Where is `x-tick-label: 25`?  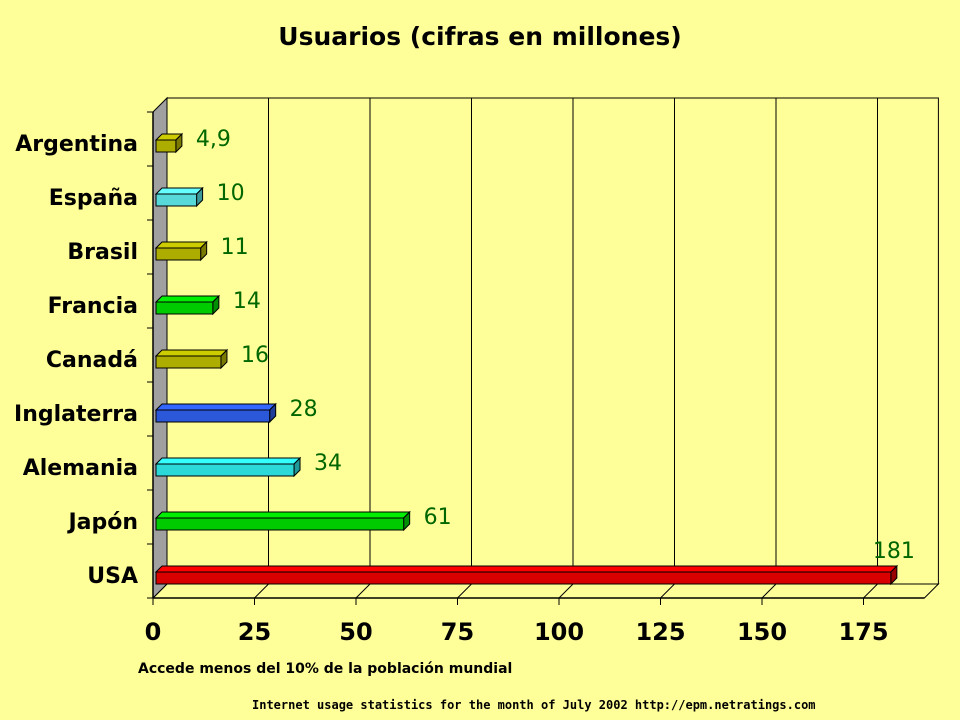
x-tick-label: 25 is located at coordinates (254, 632).